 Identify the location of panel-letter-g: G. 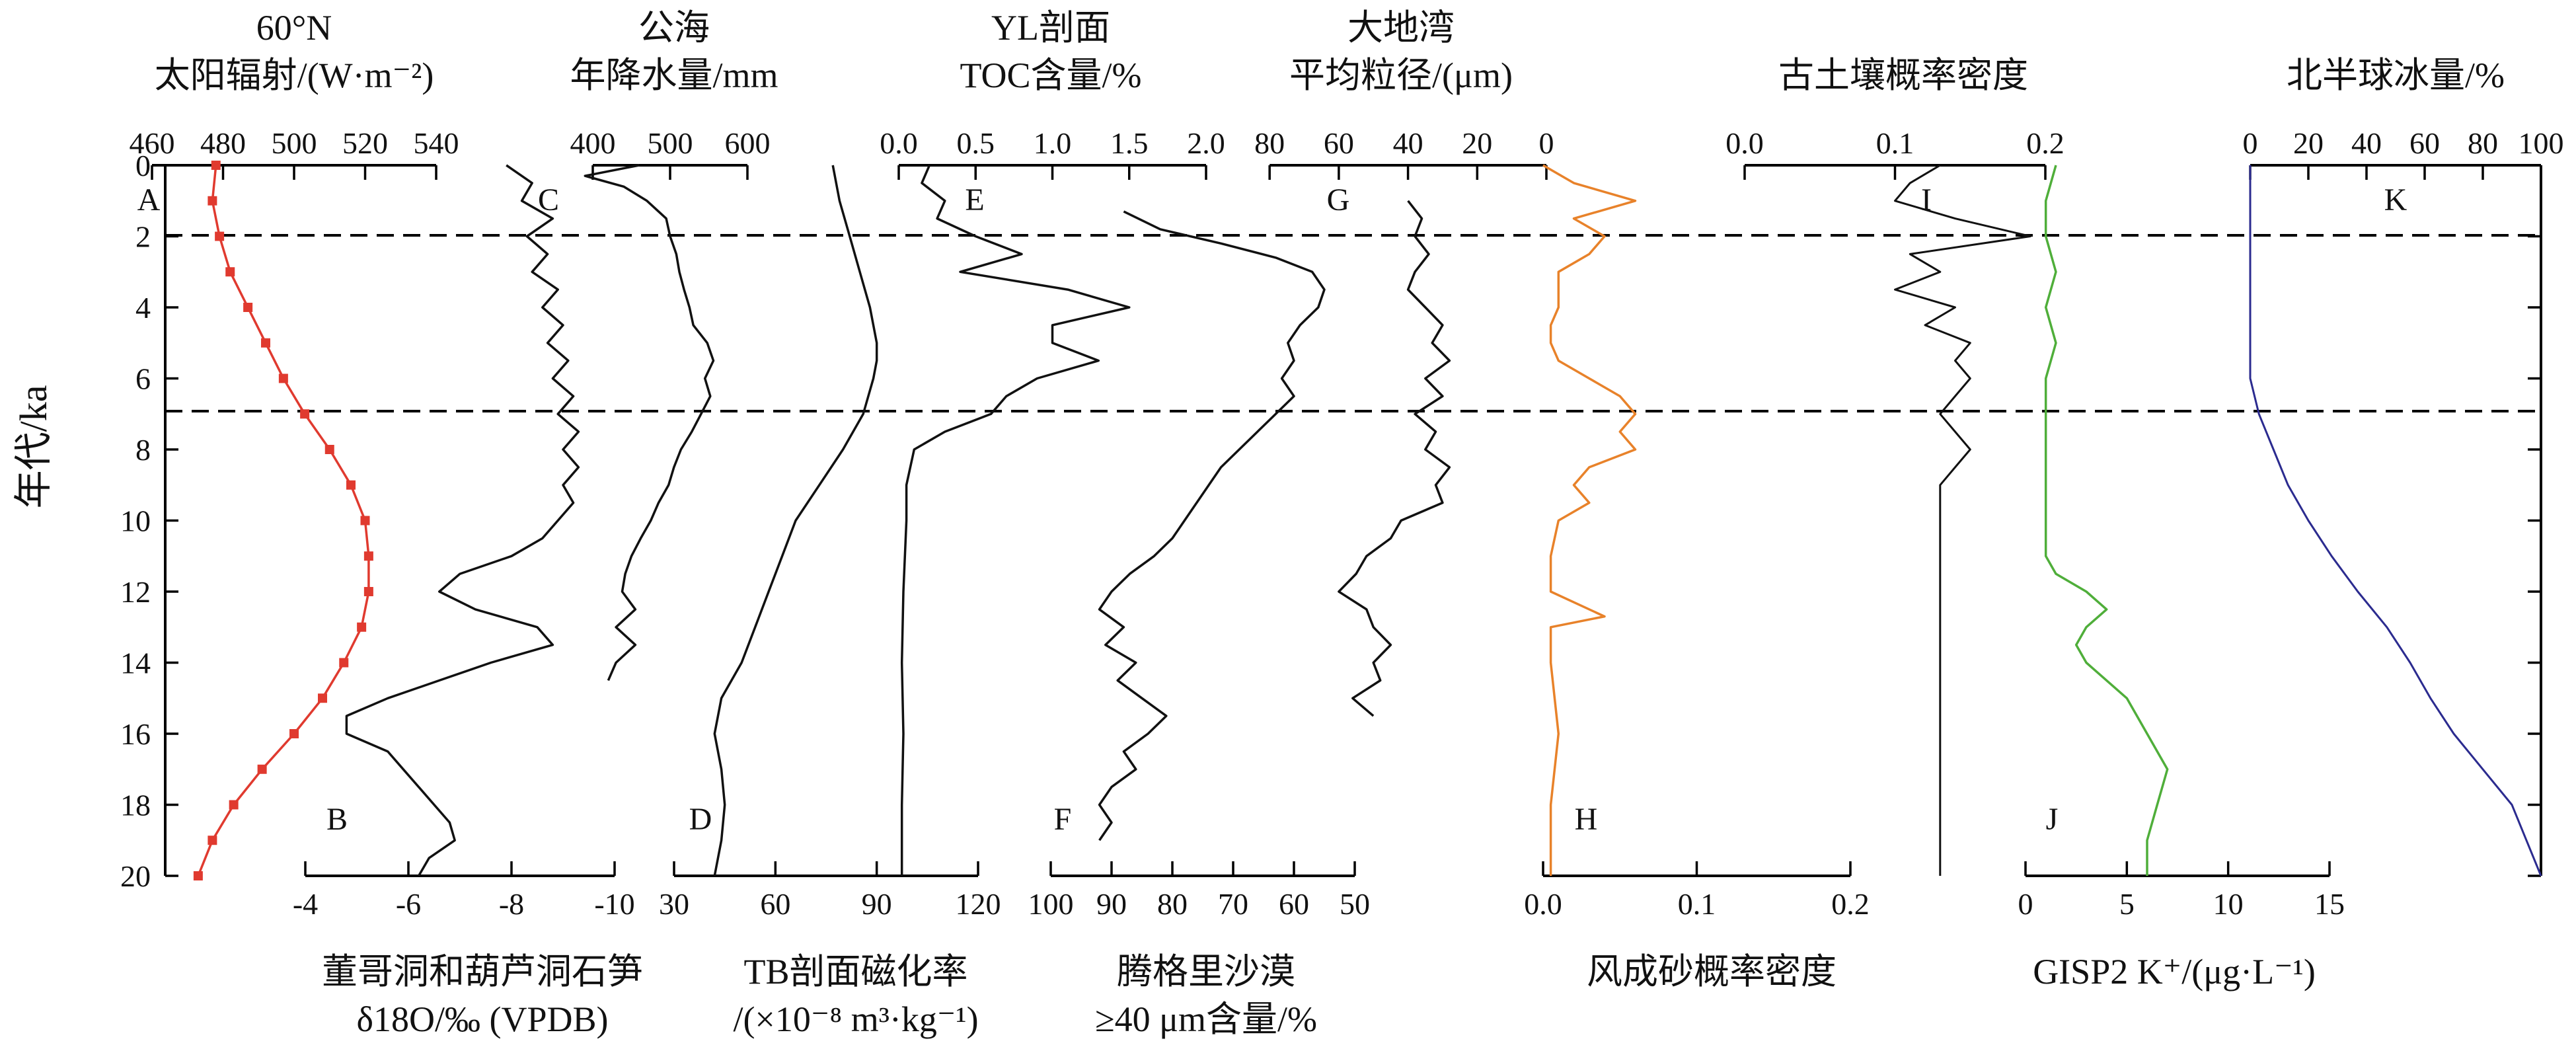
(1338, 199).